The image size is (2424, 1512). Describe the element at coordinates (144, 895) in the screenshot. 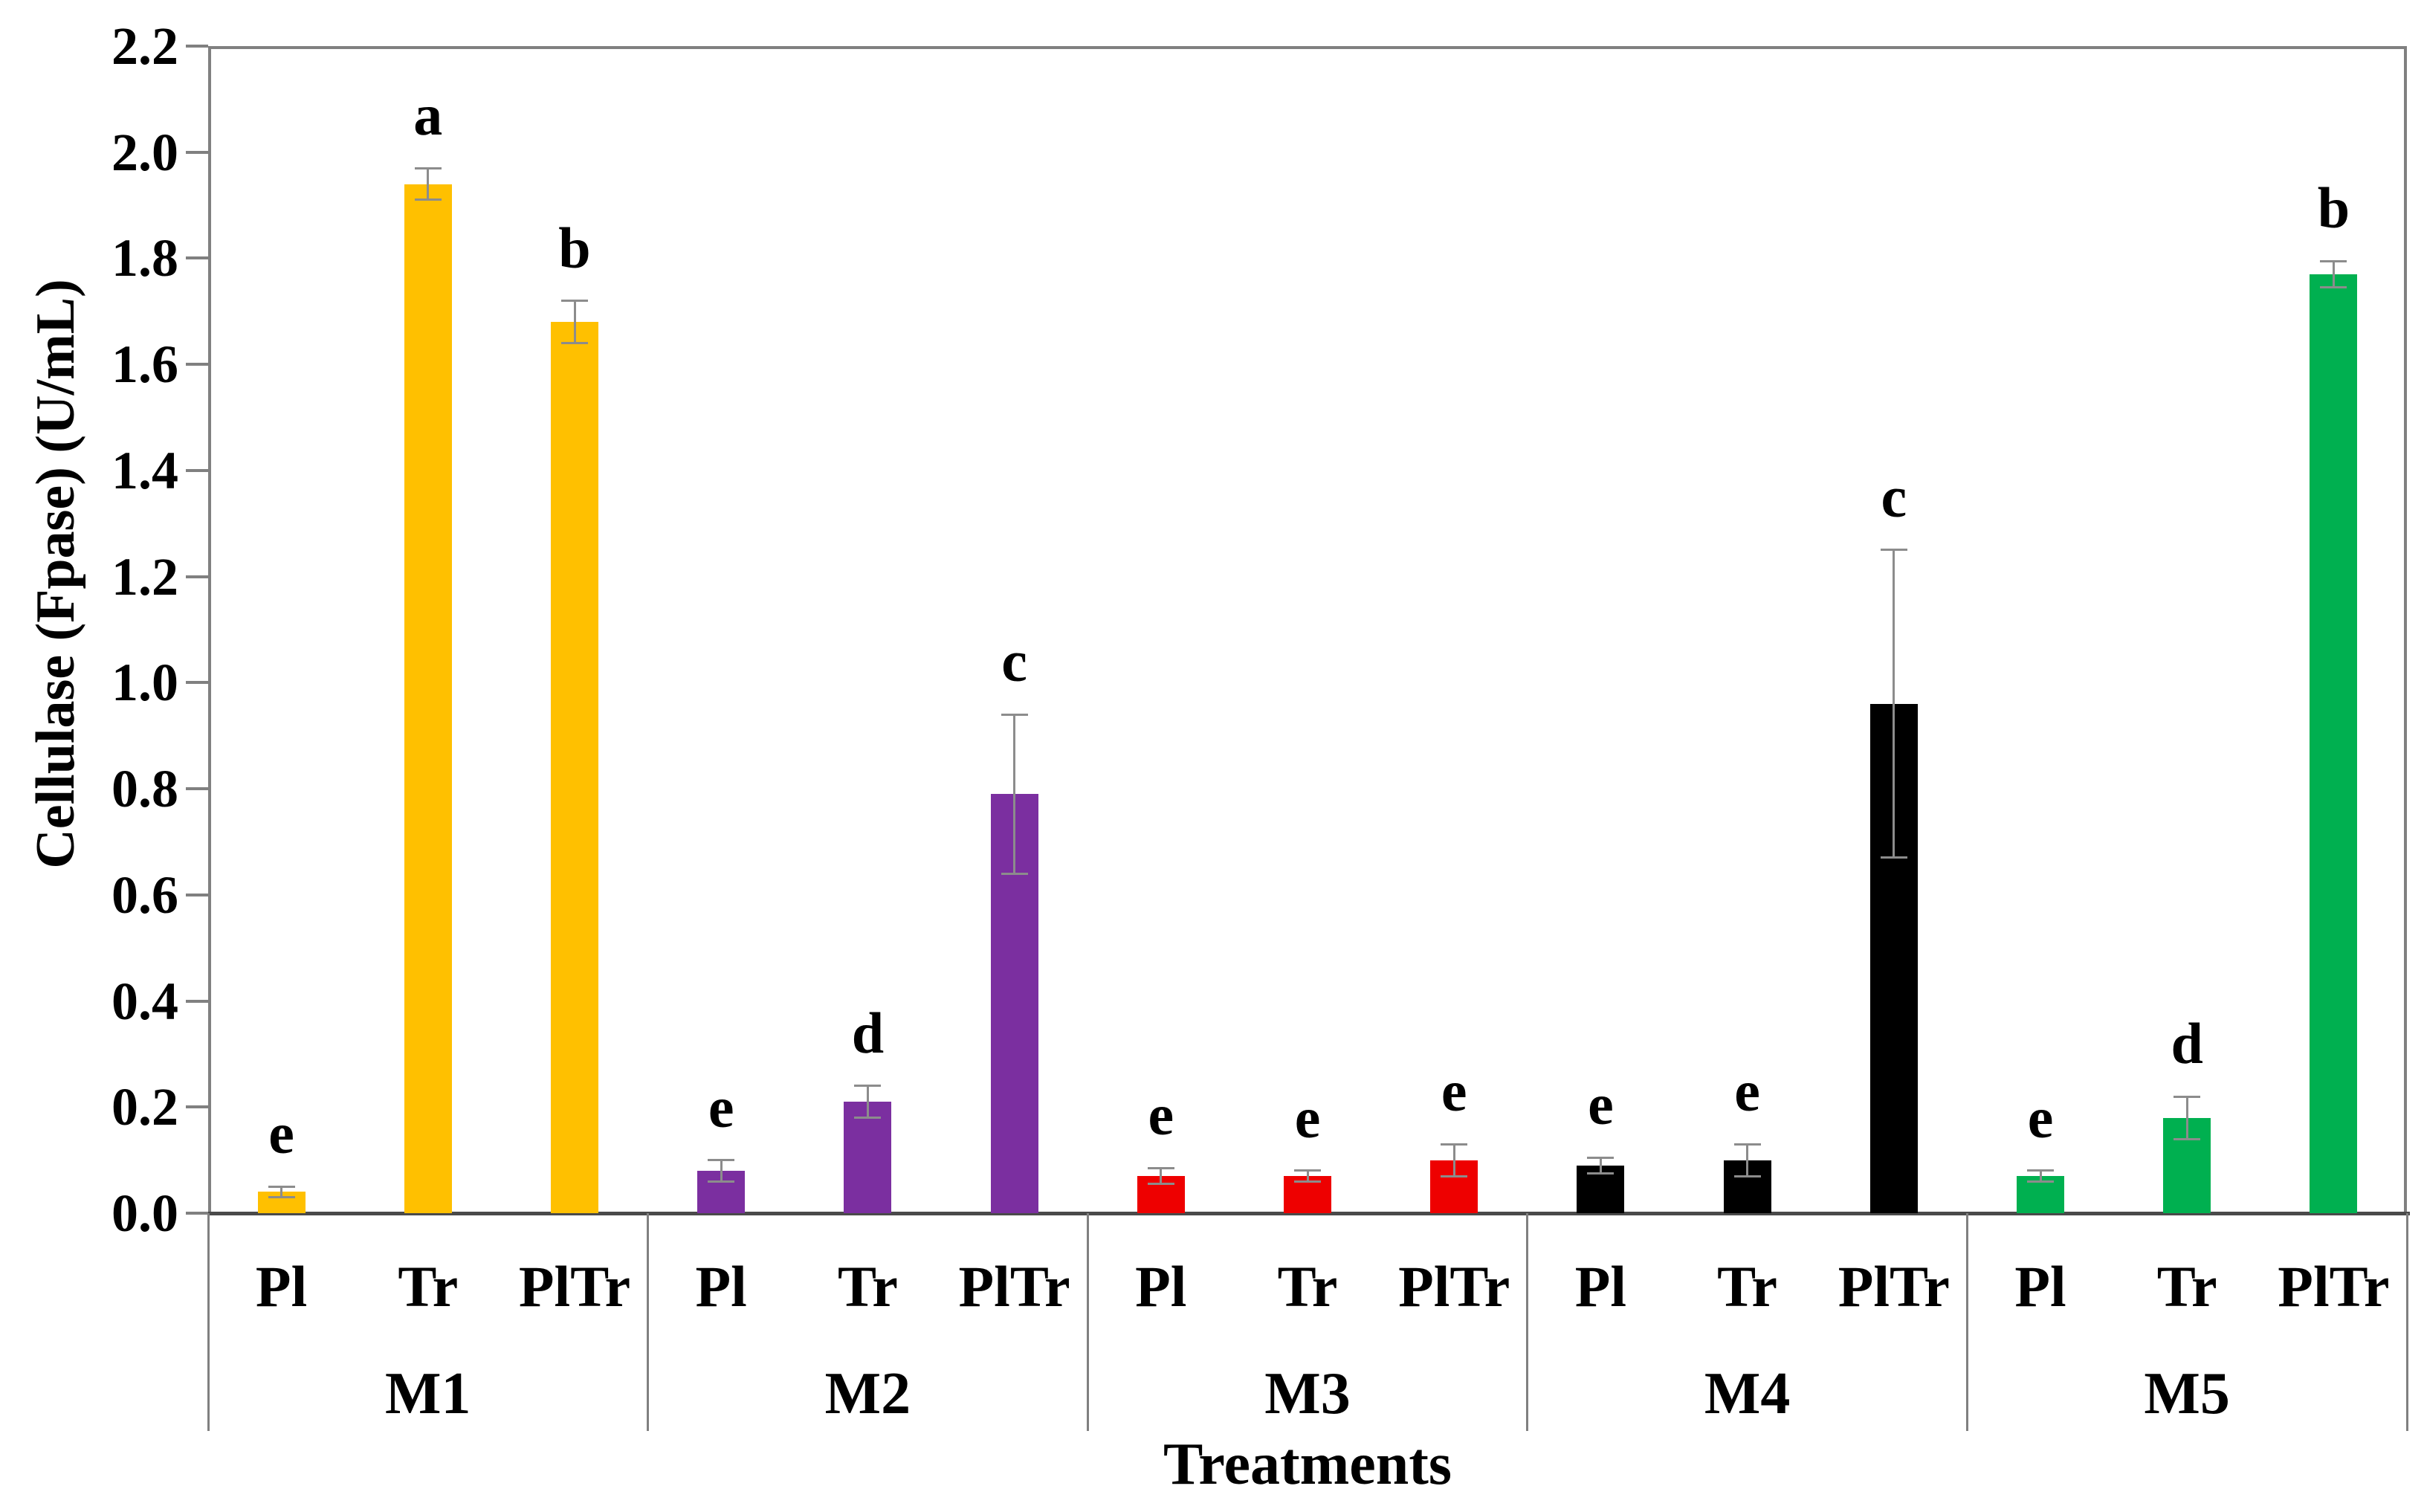

I see `y-axis-tick-label: 0.6` at that location.